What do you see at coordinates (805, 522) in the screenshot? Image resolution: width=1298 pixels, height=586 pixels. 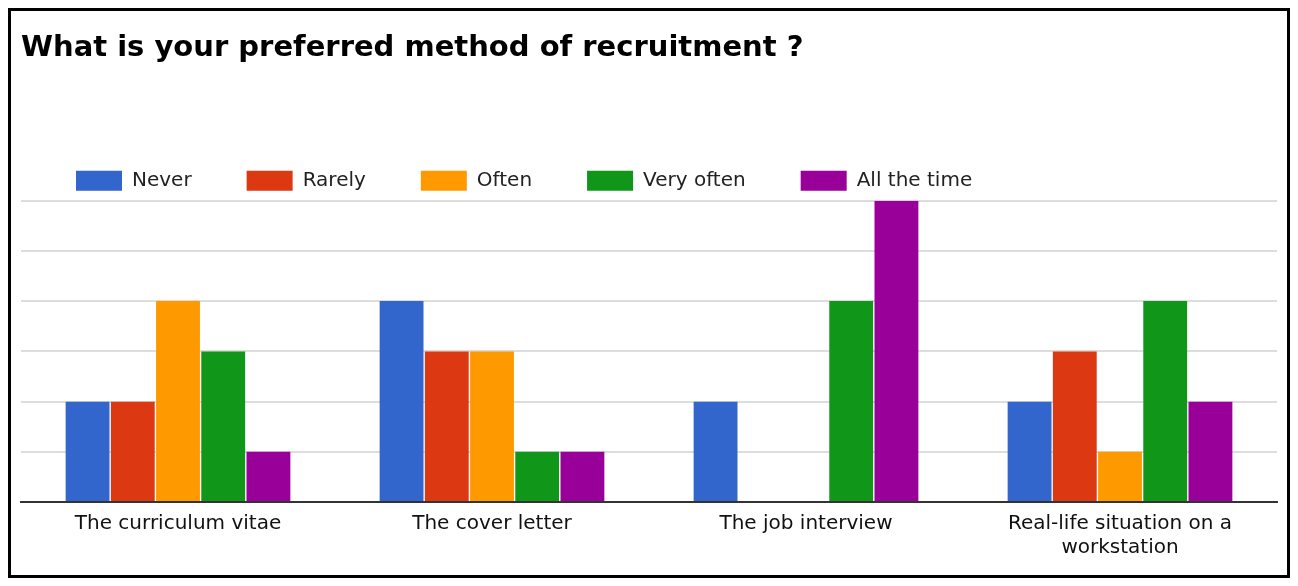 I see `x-tick-label: The job interview` at bounding box center [805, 522].